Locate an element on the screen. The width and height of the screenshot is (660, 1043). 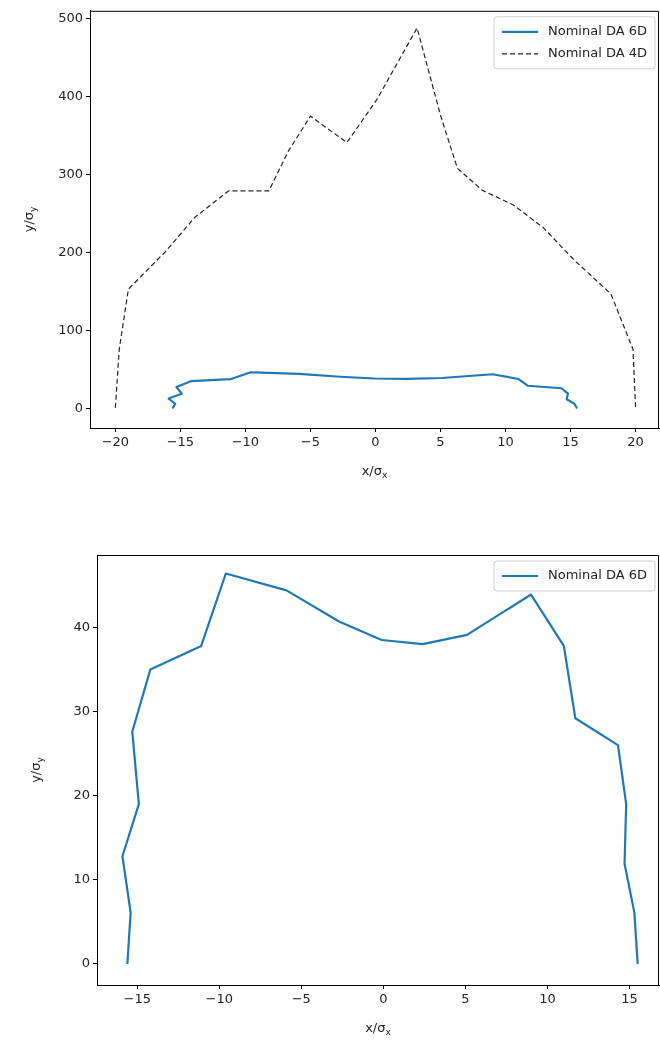
y-tick-label: 30 is located at coordinates (81, 710).